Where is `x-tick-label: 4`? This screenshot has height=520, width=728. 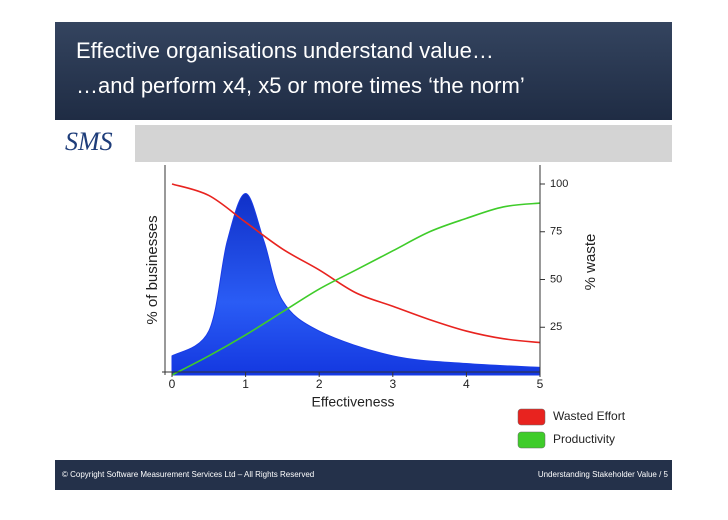
x-tick-label: 4 is located at coordinates (466, 384).